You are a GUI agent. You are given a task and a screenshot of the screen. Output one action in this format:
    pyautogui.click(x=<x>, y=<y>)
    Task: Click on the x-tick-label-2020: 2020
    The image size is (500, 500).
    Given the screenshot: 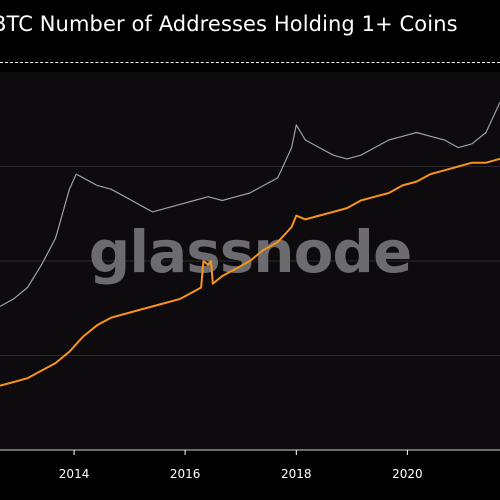 What is the action you would take?
    pyautogui.click(x=407, y=474)
    